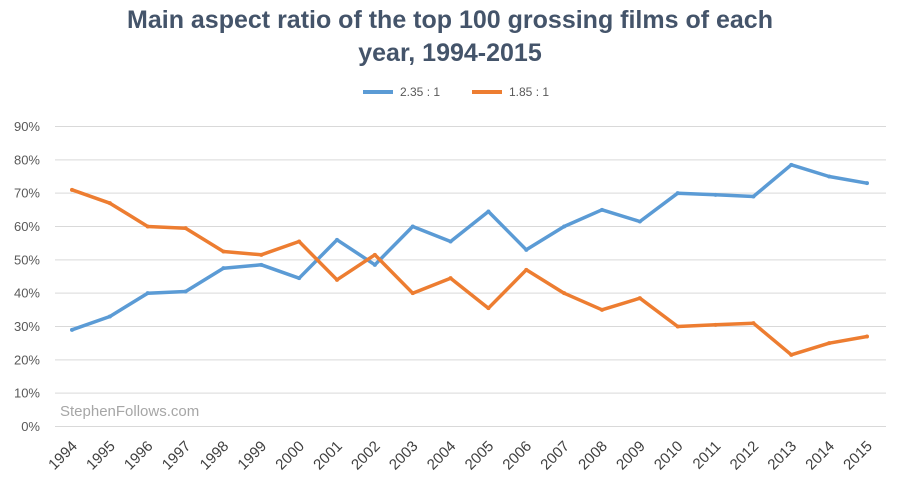 The width and height of the screenshot is (900, 491). Describe the element at coordinates (420, 92) in the screenshot. I see `legend-label-235: 2.35 : 1` at that location.